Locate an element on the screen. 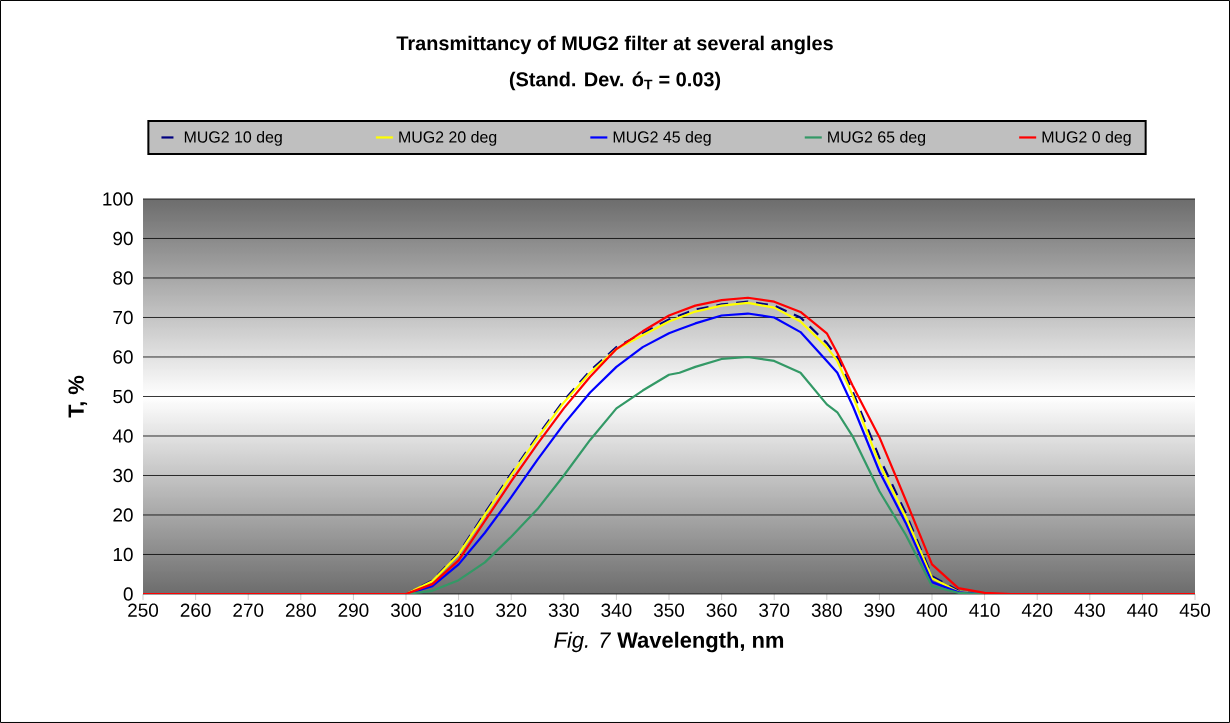  y-axis-title: T, % is located at coordinates (78, 396).